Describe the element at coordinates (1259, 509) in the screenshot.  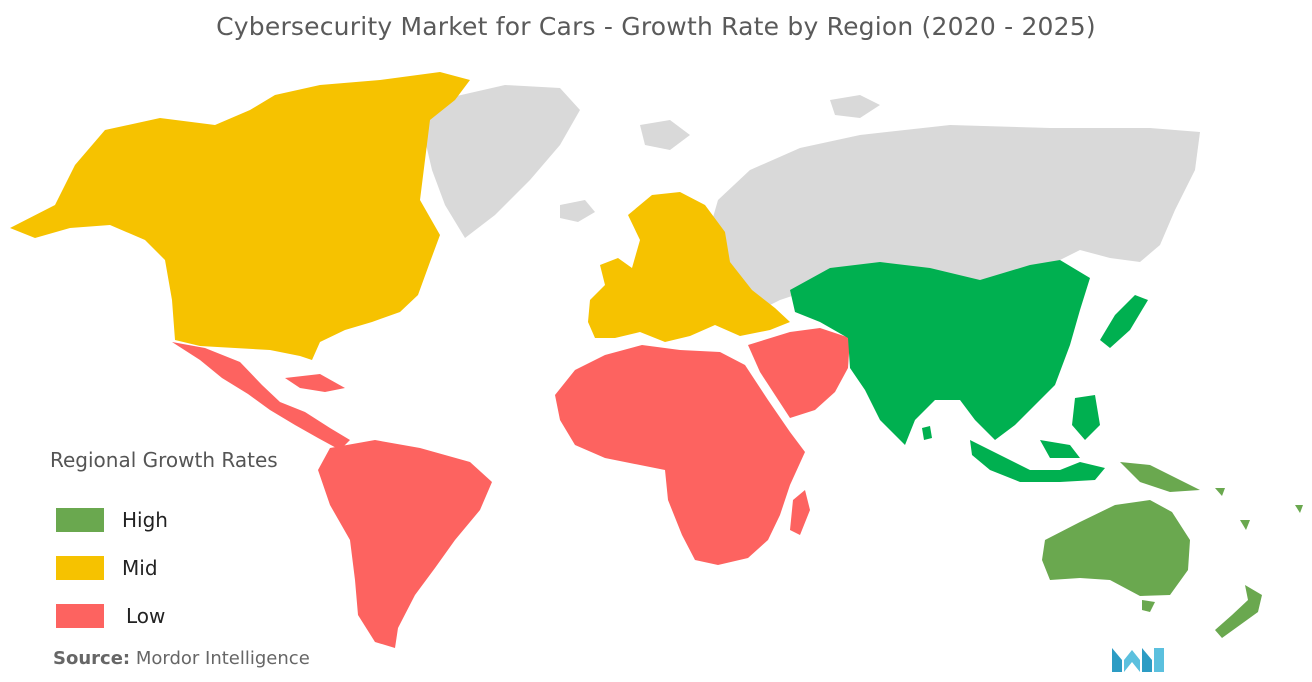
I see `pacific-islands-region` at that location.